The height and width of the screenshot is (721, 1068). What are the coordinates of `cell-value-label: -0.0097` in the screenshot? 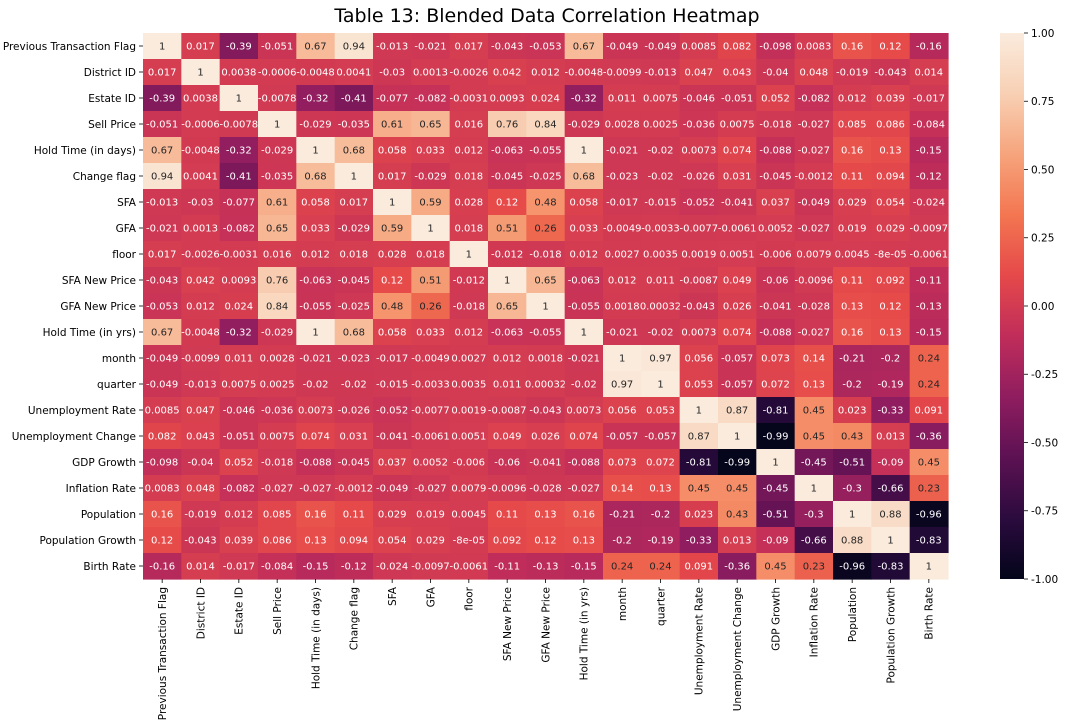 It's located at (929, 229).